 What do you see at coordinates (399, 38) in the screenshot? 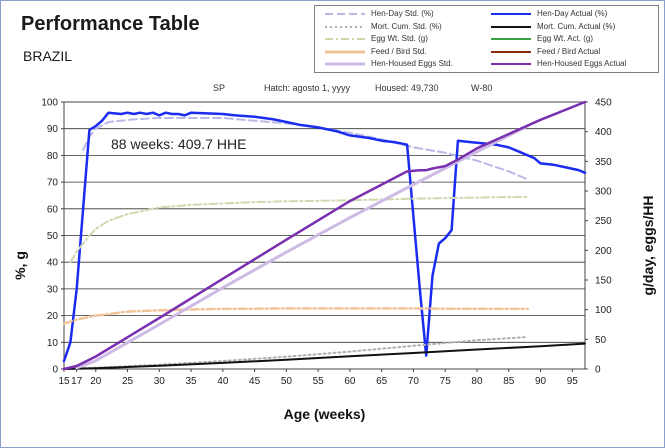
I see `legend-label: Egg Wt. Std. (g)` at bounding box center [399, 38].